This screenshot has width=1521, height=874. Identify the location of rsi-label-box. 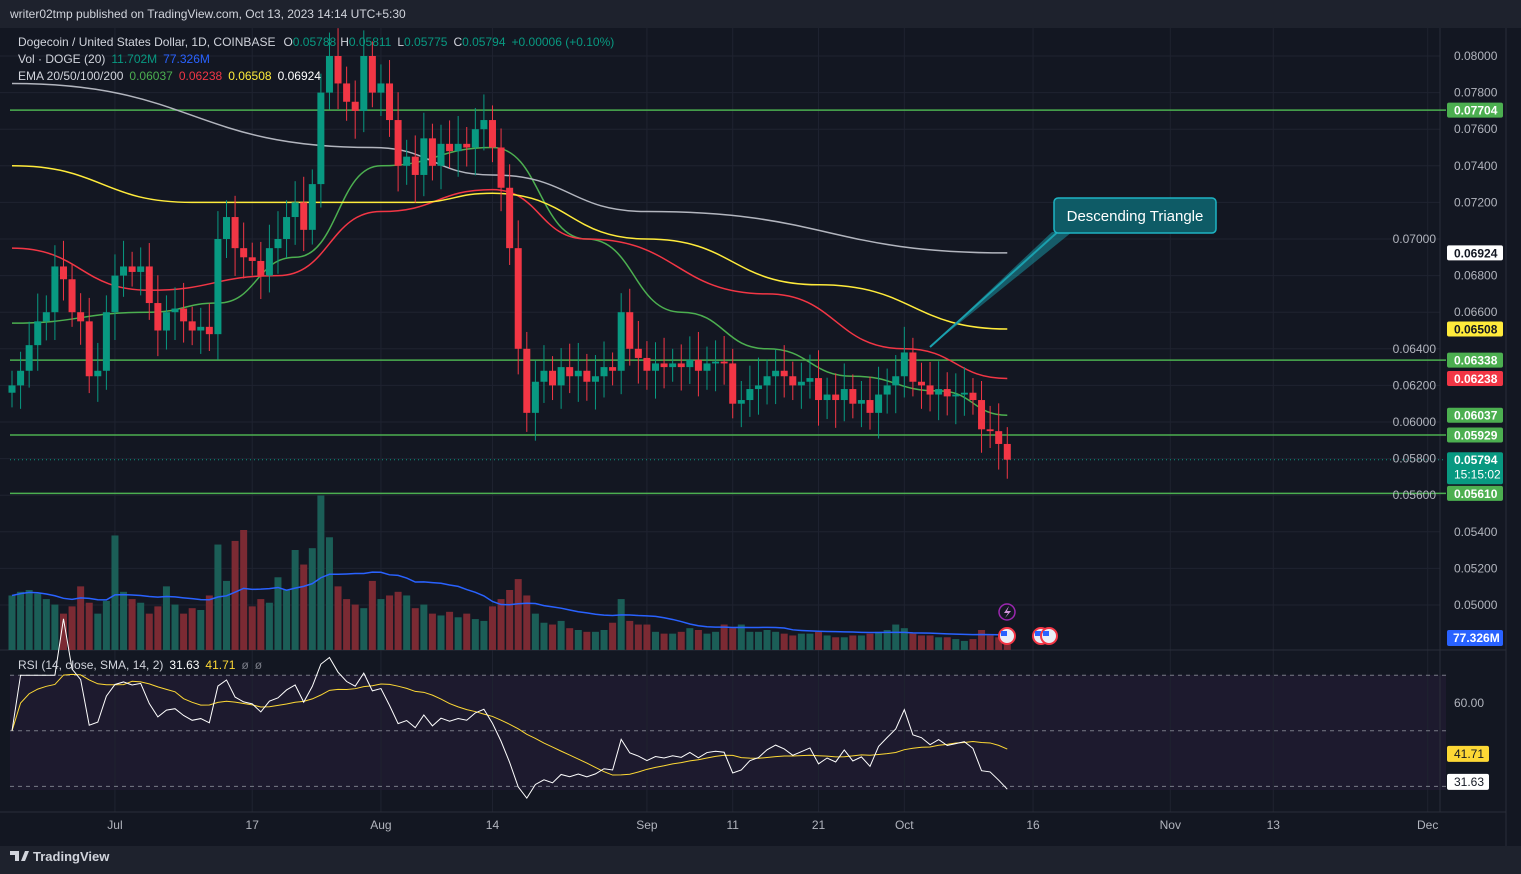
(1468, 781).